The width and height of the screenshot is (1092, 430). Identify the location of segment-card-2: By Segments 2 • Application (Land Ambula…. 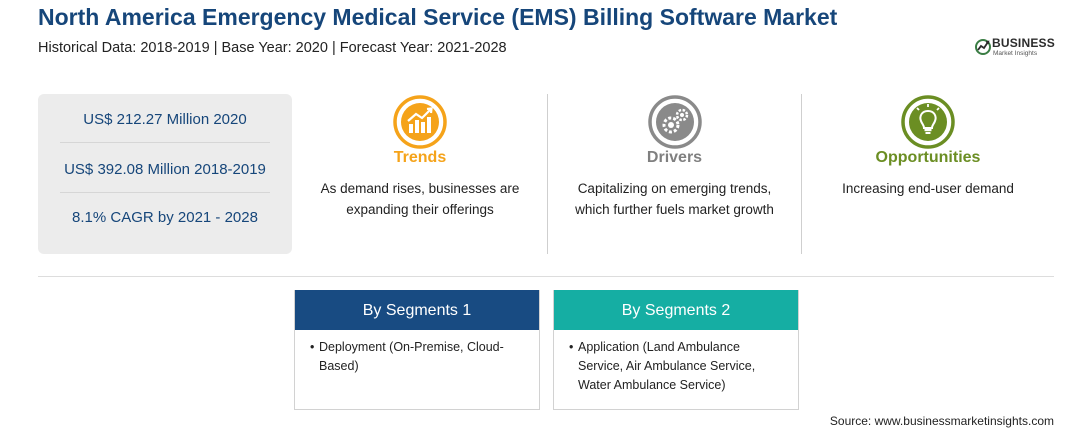
(676, 350).